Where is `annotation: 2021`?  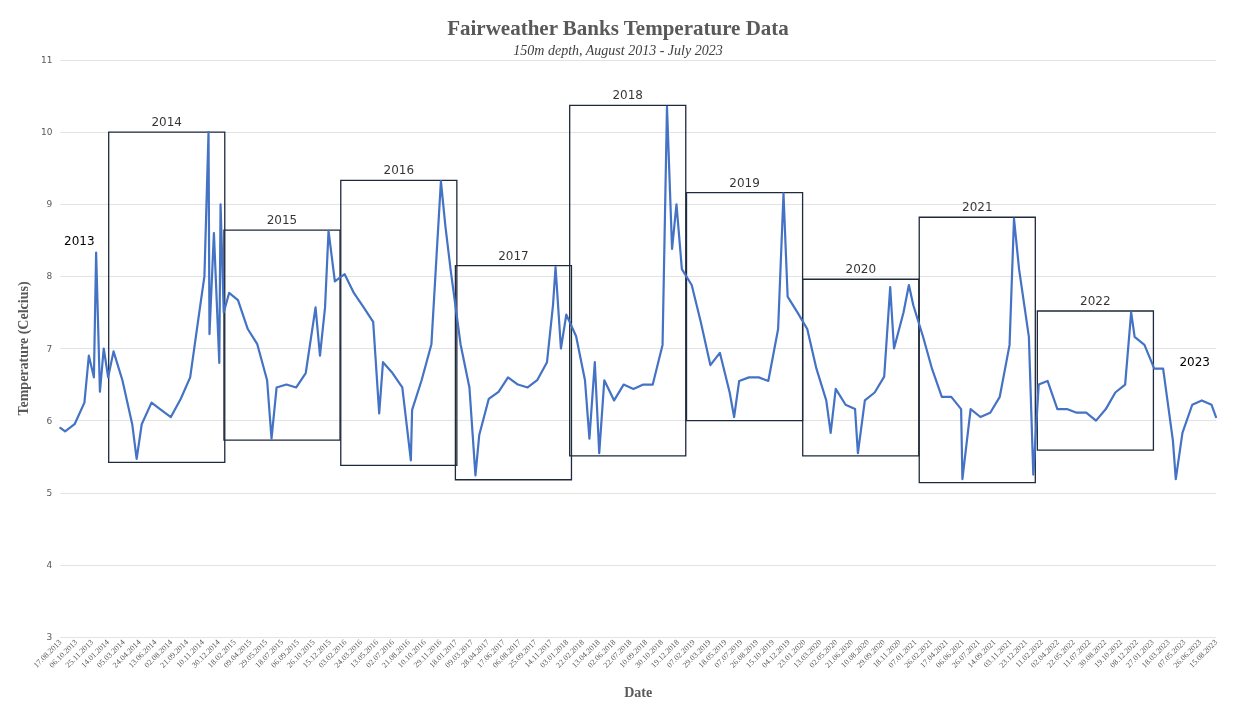
annotation: 2021 is located at coordinates (977, 207).